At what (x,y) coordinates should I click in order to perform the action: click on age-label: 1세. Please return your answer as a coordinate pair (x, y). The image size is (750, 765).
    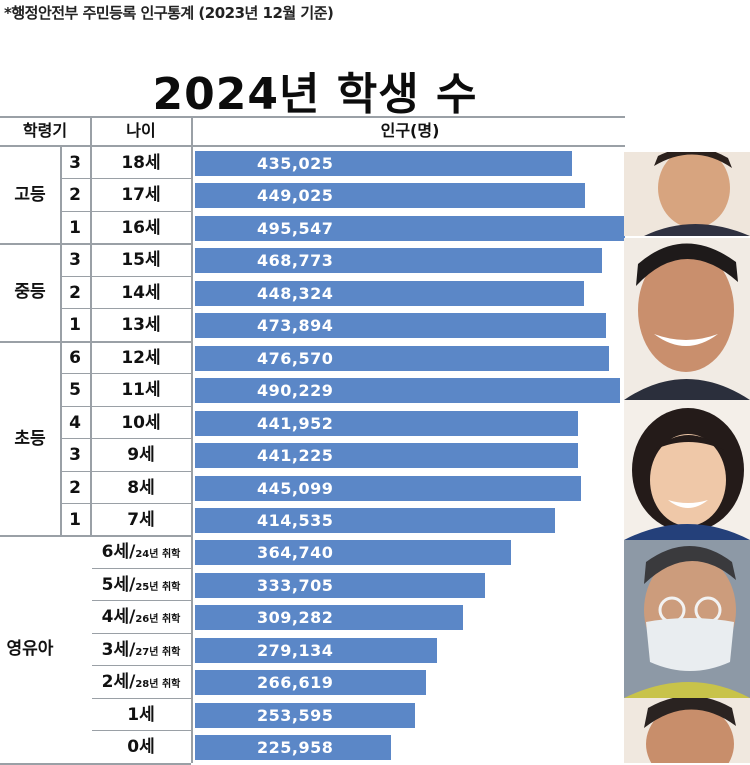
    Looking at the image, I should click on (141, 715).